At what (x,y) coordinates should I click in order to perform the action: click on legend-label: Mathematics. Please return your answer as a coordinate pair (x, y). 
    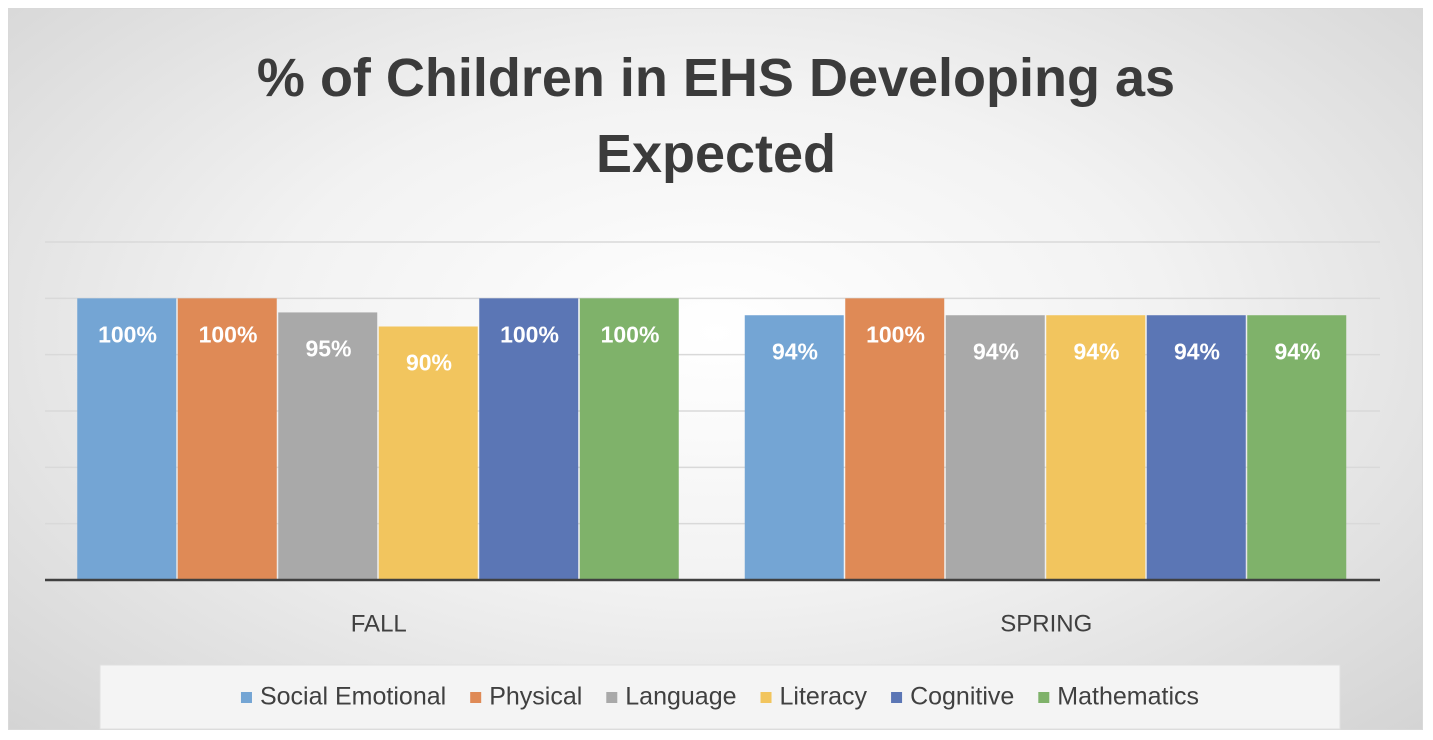
    Looking at the image, I should click on (1128, 697).